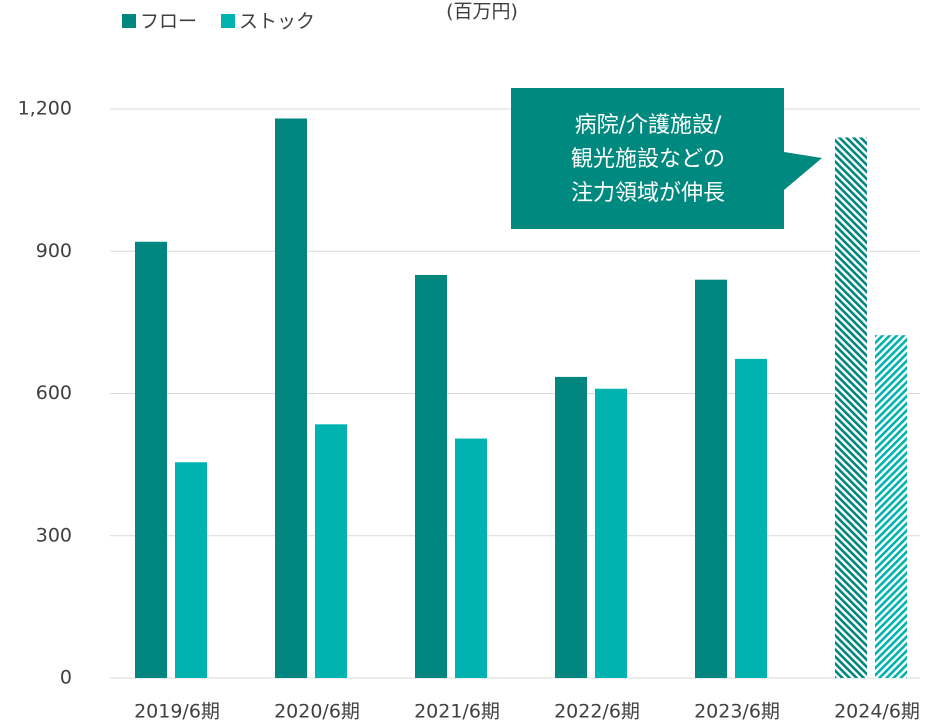  What do you see at coordinates (482, 12) in the screenshot?
I see `axis-unit: (百万円)` at bounding box center [482, 12].